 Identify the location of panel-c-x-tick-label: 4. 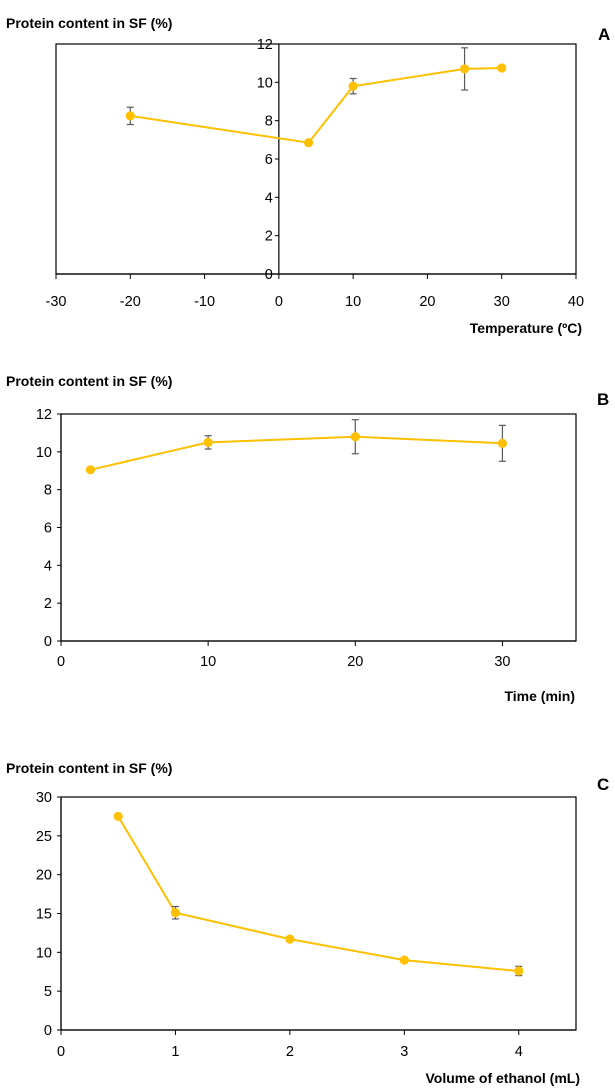
(519, 1052).